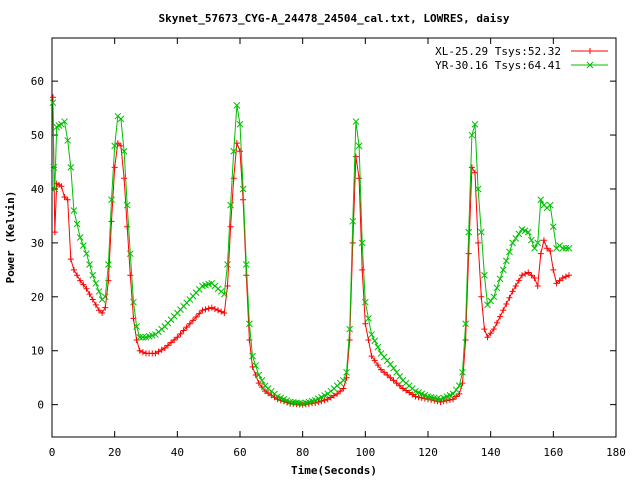 The image size is (640, 480). Describe the element at coordinates (334, 470) in the screenshot. I see `x-axis-label: Time(Seconds)` at that location.